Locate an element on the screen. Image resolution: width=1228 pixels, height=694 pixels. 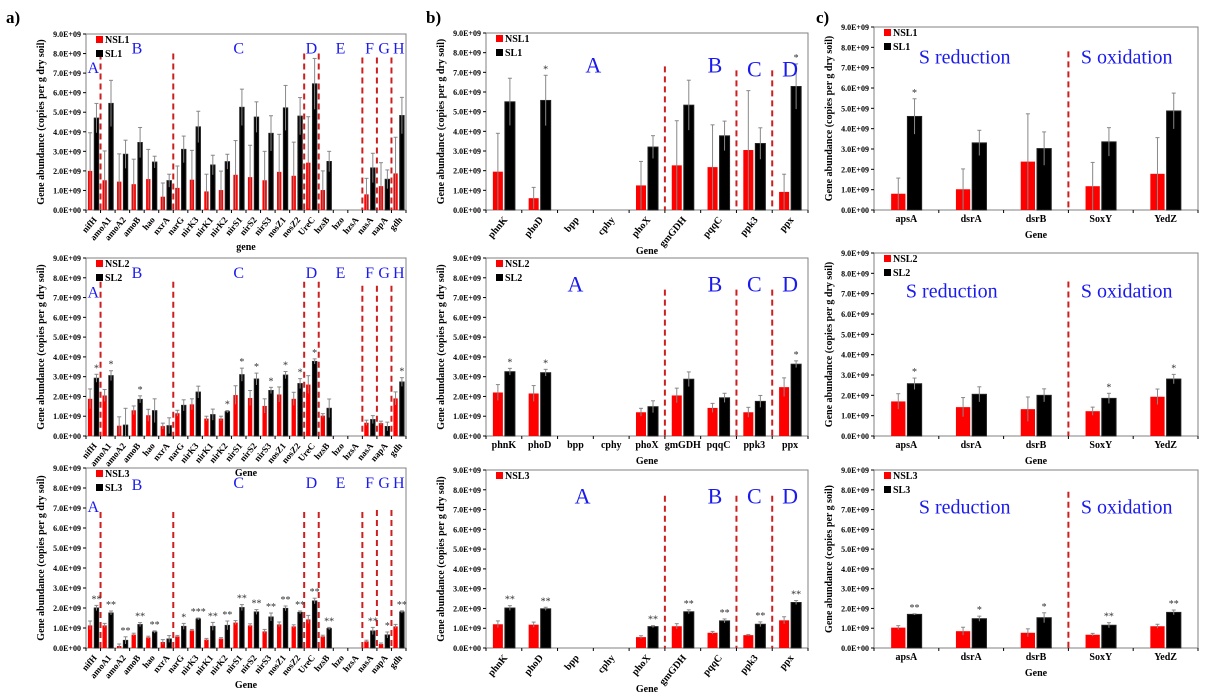
x-tick-label: gmGDH is located at coordinates (683, 445).